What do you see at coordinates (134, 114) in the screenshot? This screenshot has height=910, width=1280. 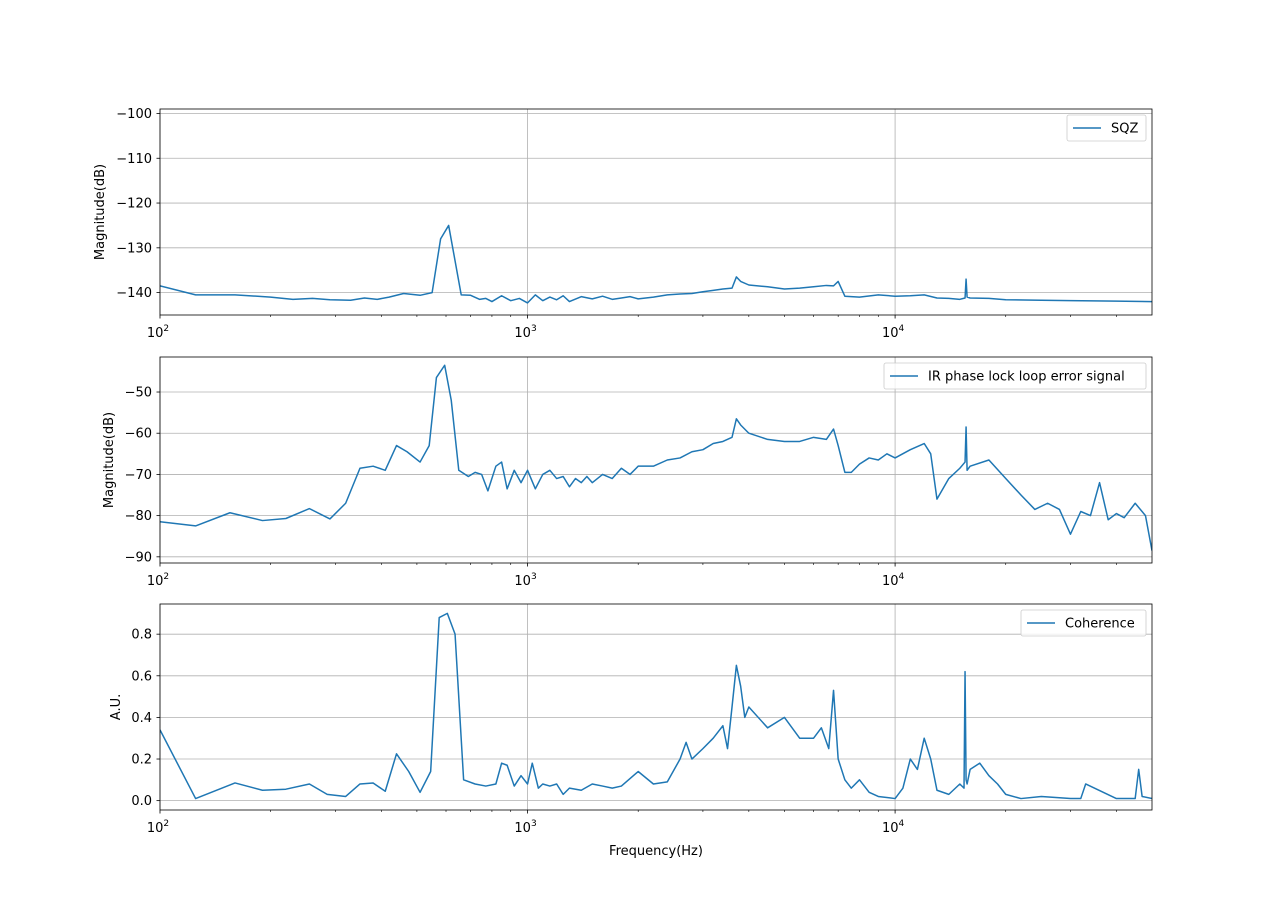 I see `y-tick-label: −100` at bounding box center [134, 114].